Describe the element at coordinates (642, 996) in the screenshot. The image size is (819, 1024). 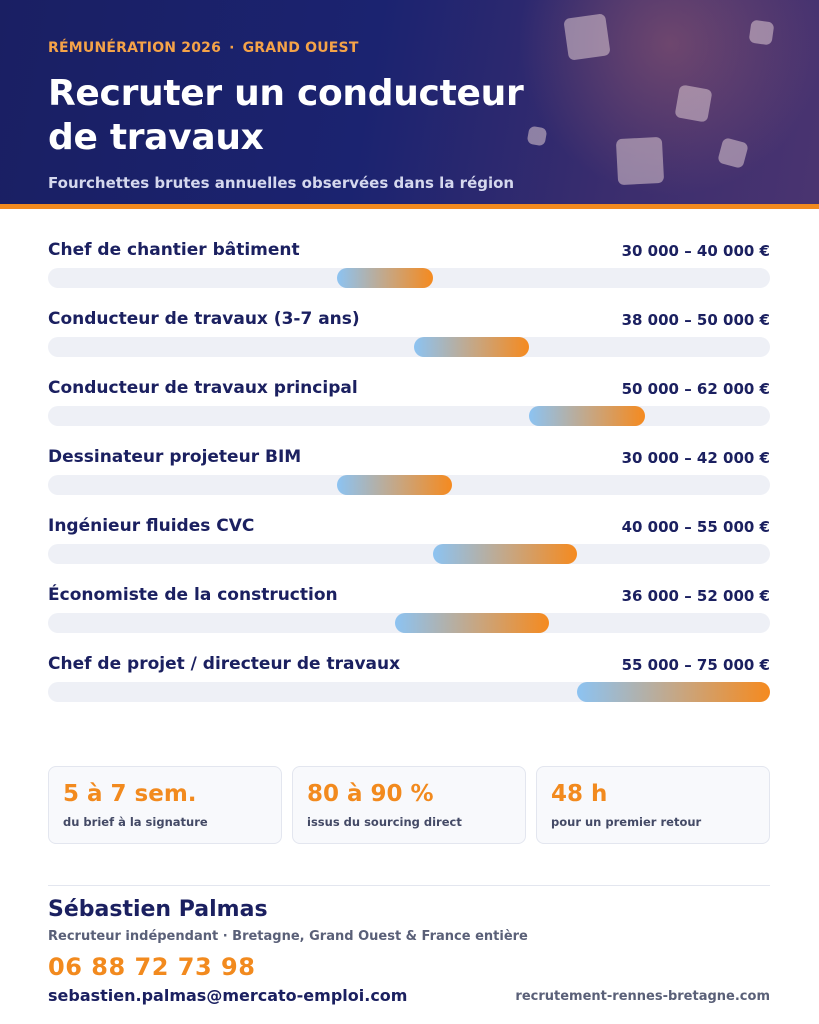
I see `contact-website: recrutement-rennes-bretagne.com` at that location.